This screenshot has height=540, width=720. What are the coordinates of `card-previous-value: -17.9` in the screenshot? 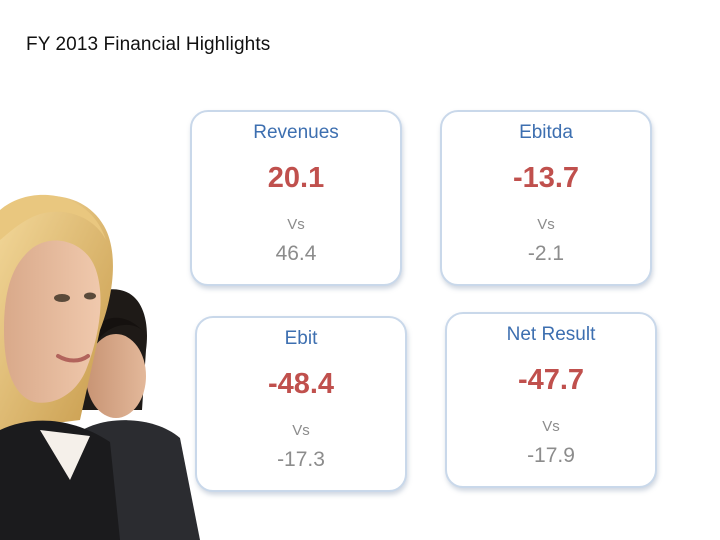 It's located at (551, 455).